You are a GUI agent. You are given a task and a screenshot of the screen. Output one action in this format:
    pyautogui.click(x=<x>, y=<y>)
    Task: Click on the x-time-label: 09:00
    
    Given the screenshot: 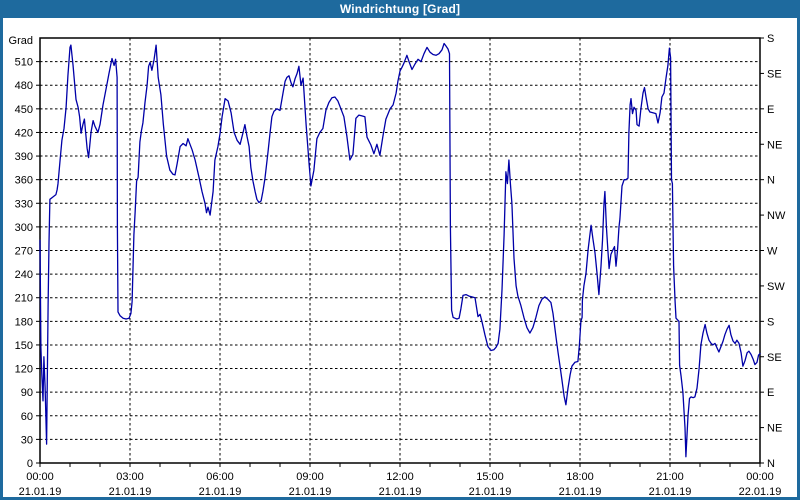 What is the action you would take?
    pyautogui.click(x=310, y=477)
    